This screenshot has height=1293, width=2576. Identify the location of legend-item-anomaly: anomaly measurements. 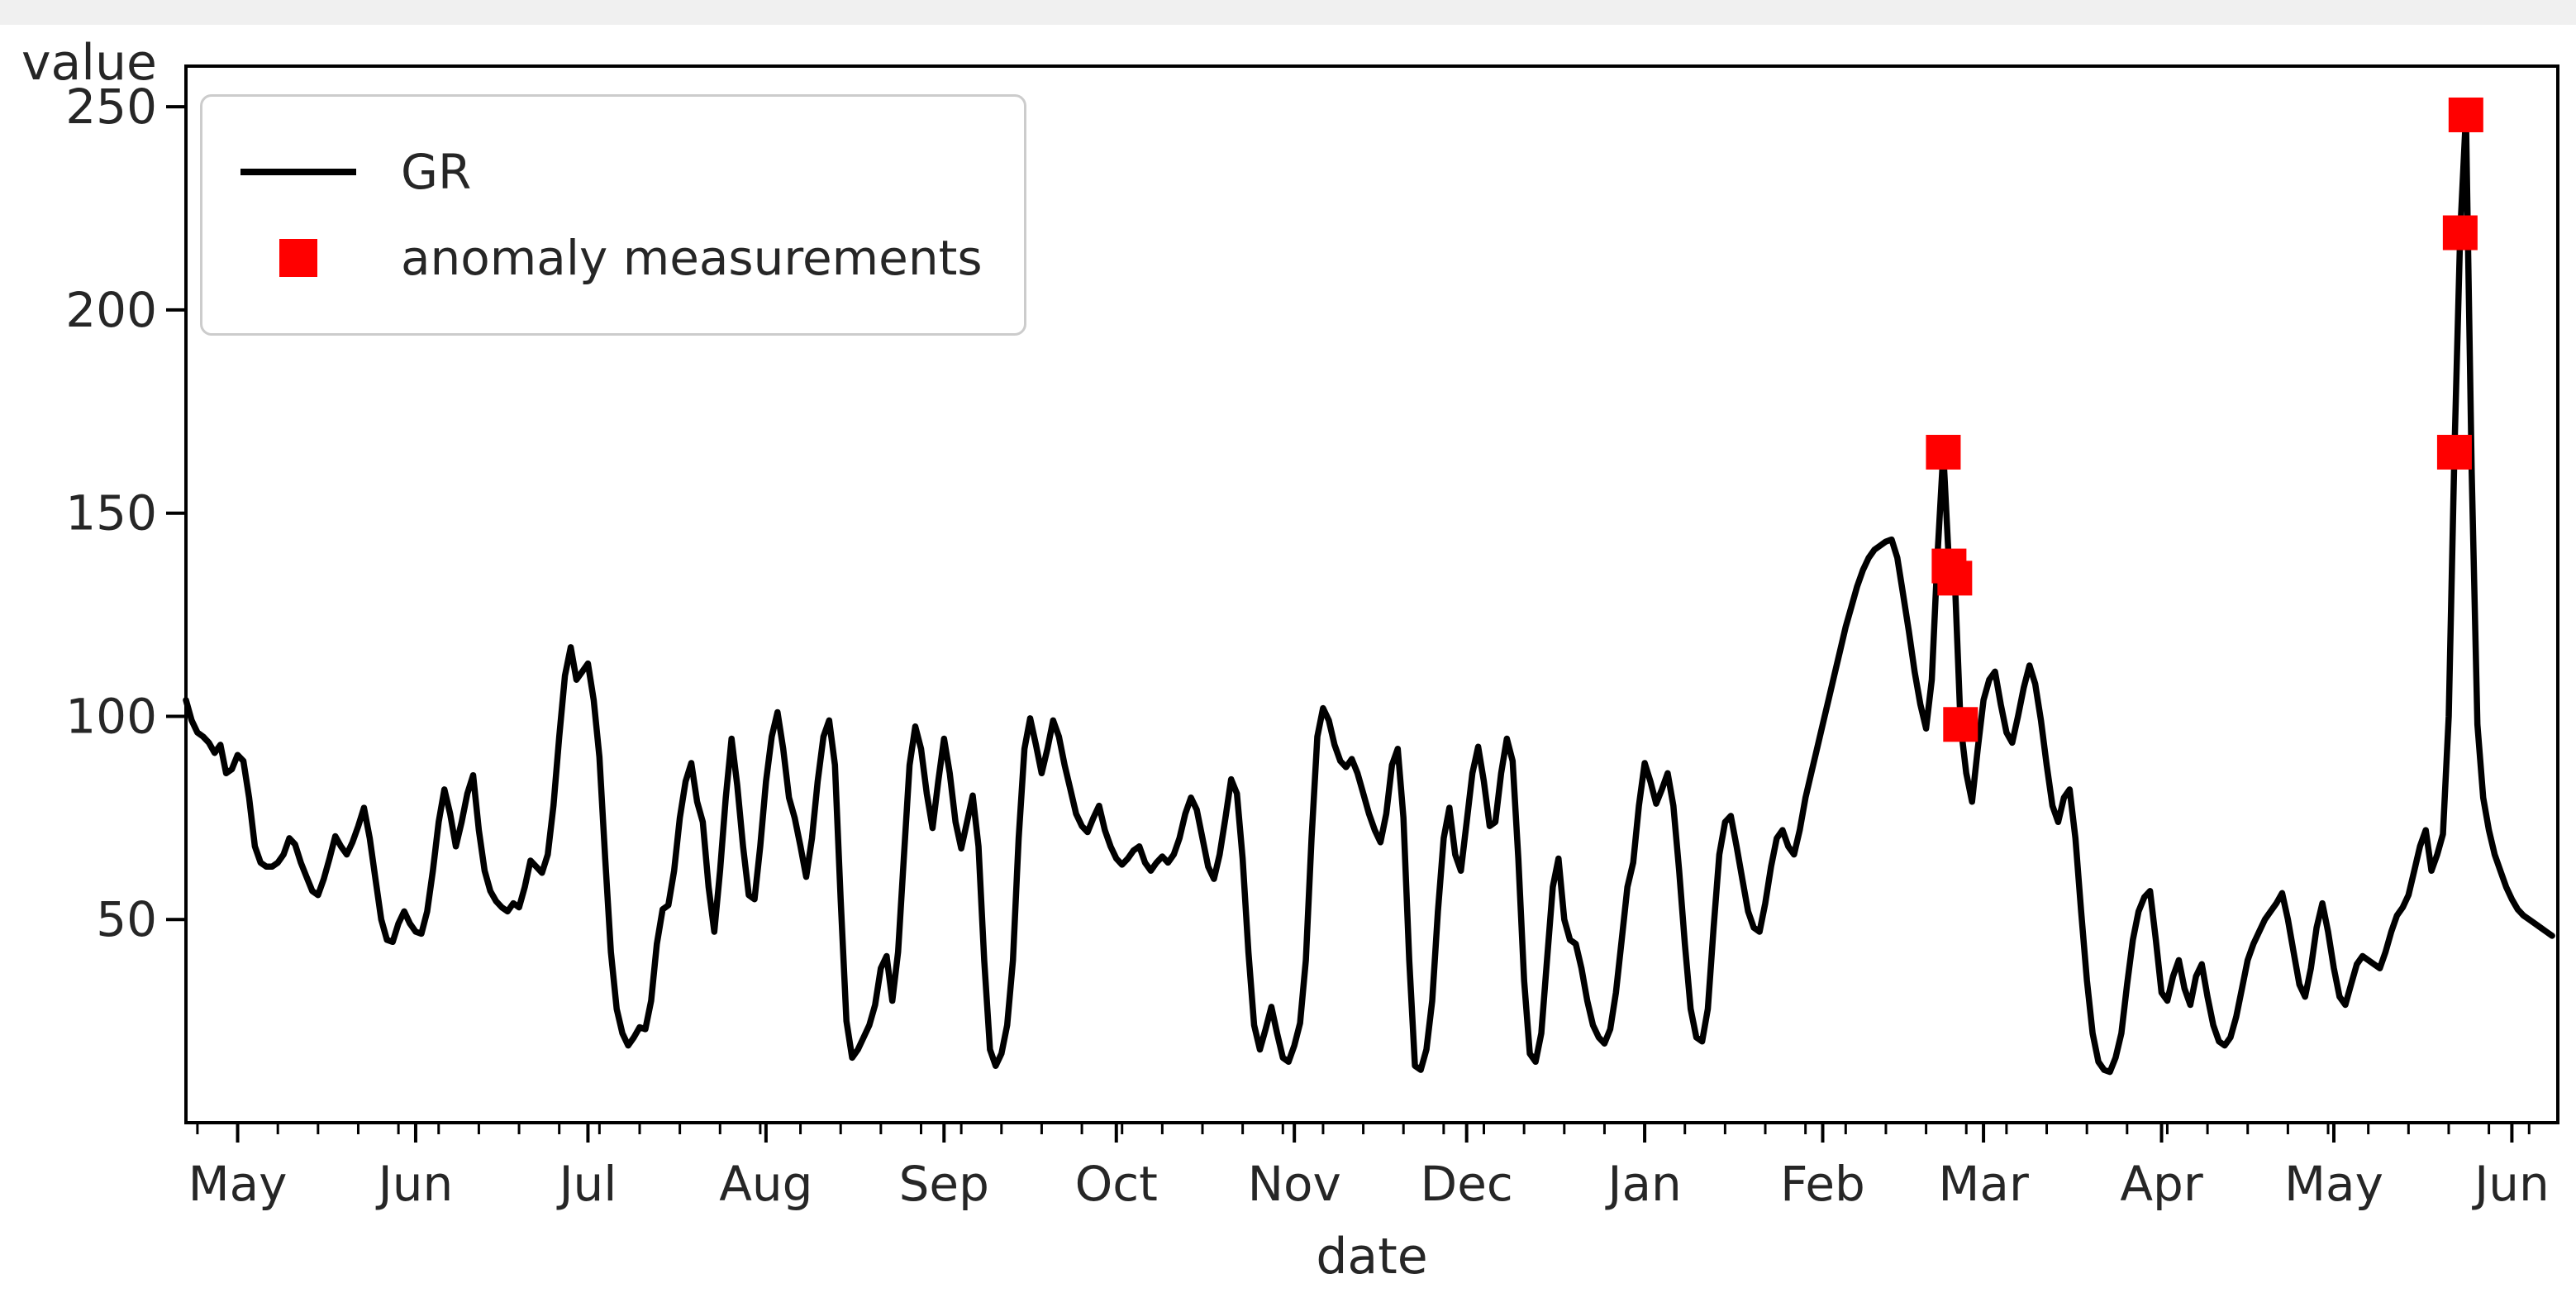
(613, 258).